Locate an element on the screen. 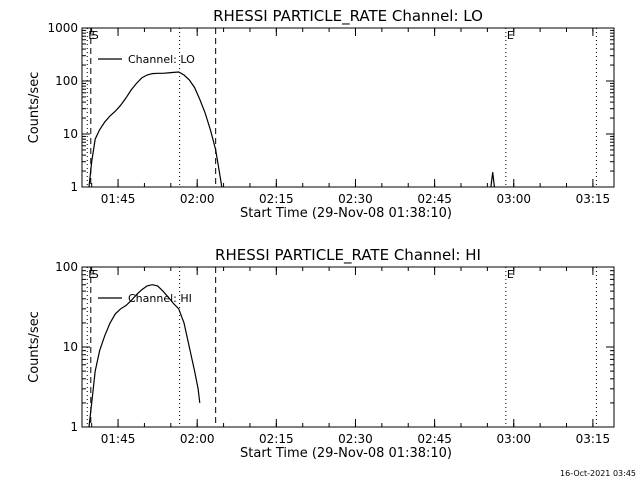 This screenshot has width=640, height=480. chart-1-x-tick-label: 01:45 is located at coordinates (118, 439).